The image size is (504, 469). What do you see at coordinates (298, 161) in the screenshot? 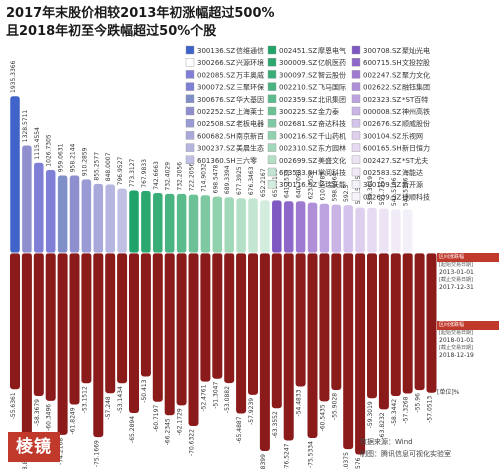
I see `legend-code: 002699.SZ` at bounding box center [298, 161].